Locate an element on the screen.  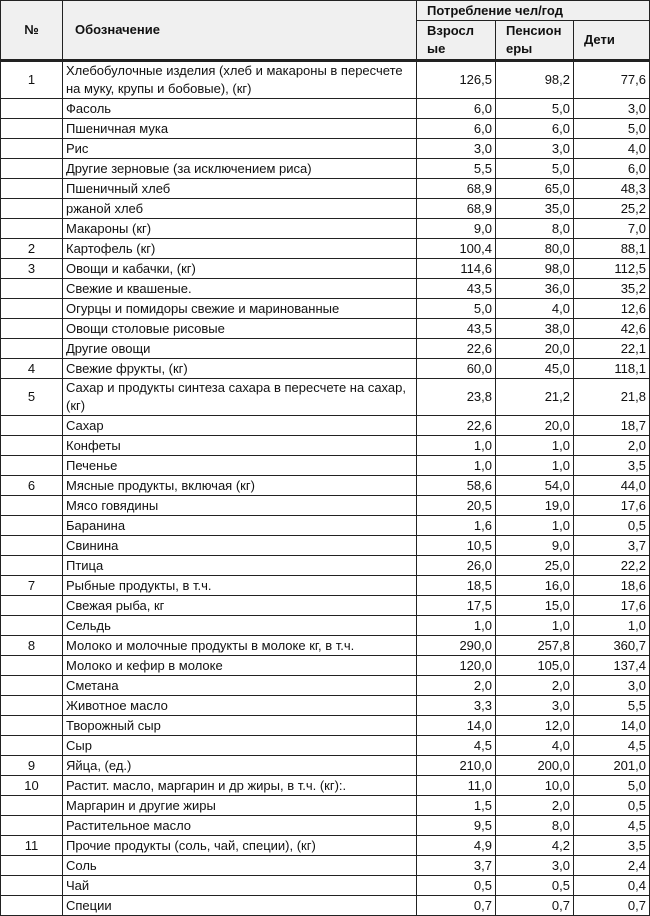
table-row: Конфеты 1,0 1,0 2,0 is located at coordinates (325, 445).